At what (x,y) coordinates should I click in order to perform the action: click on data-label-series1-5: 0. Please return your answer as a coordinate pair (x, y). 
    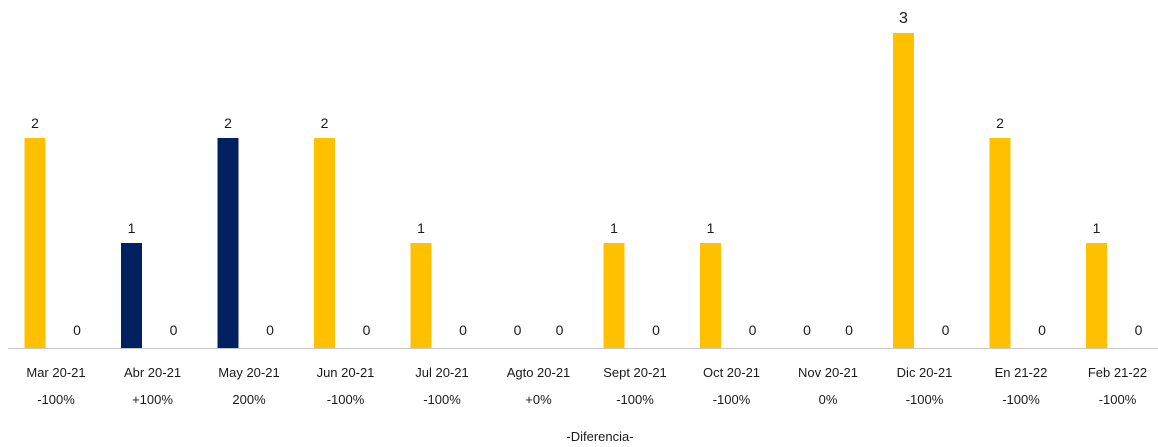
    Looking at the image, I should click on (560, 330).